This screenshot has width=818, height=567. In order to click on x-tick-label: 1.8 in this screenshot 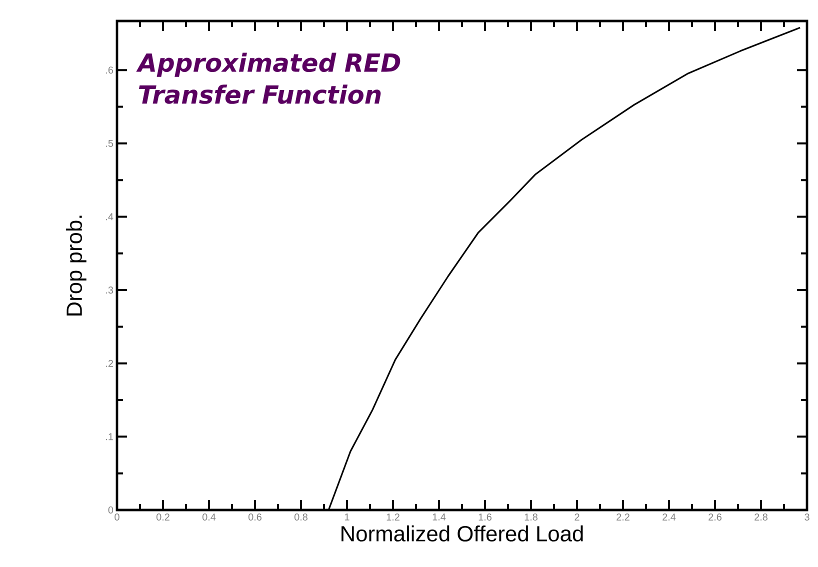, I will do `click(531, 517)`.